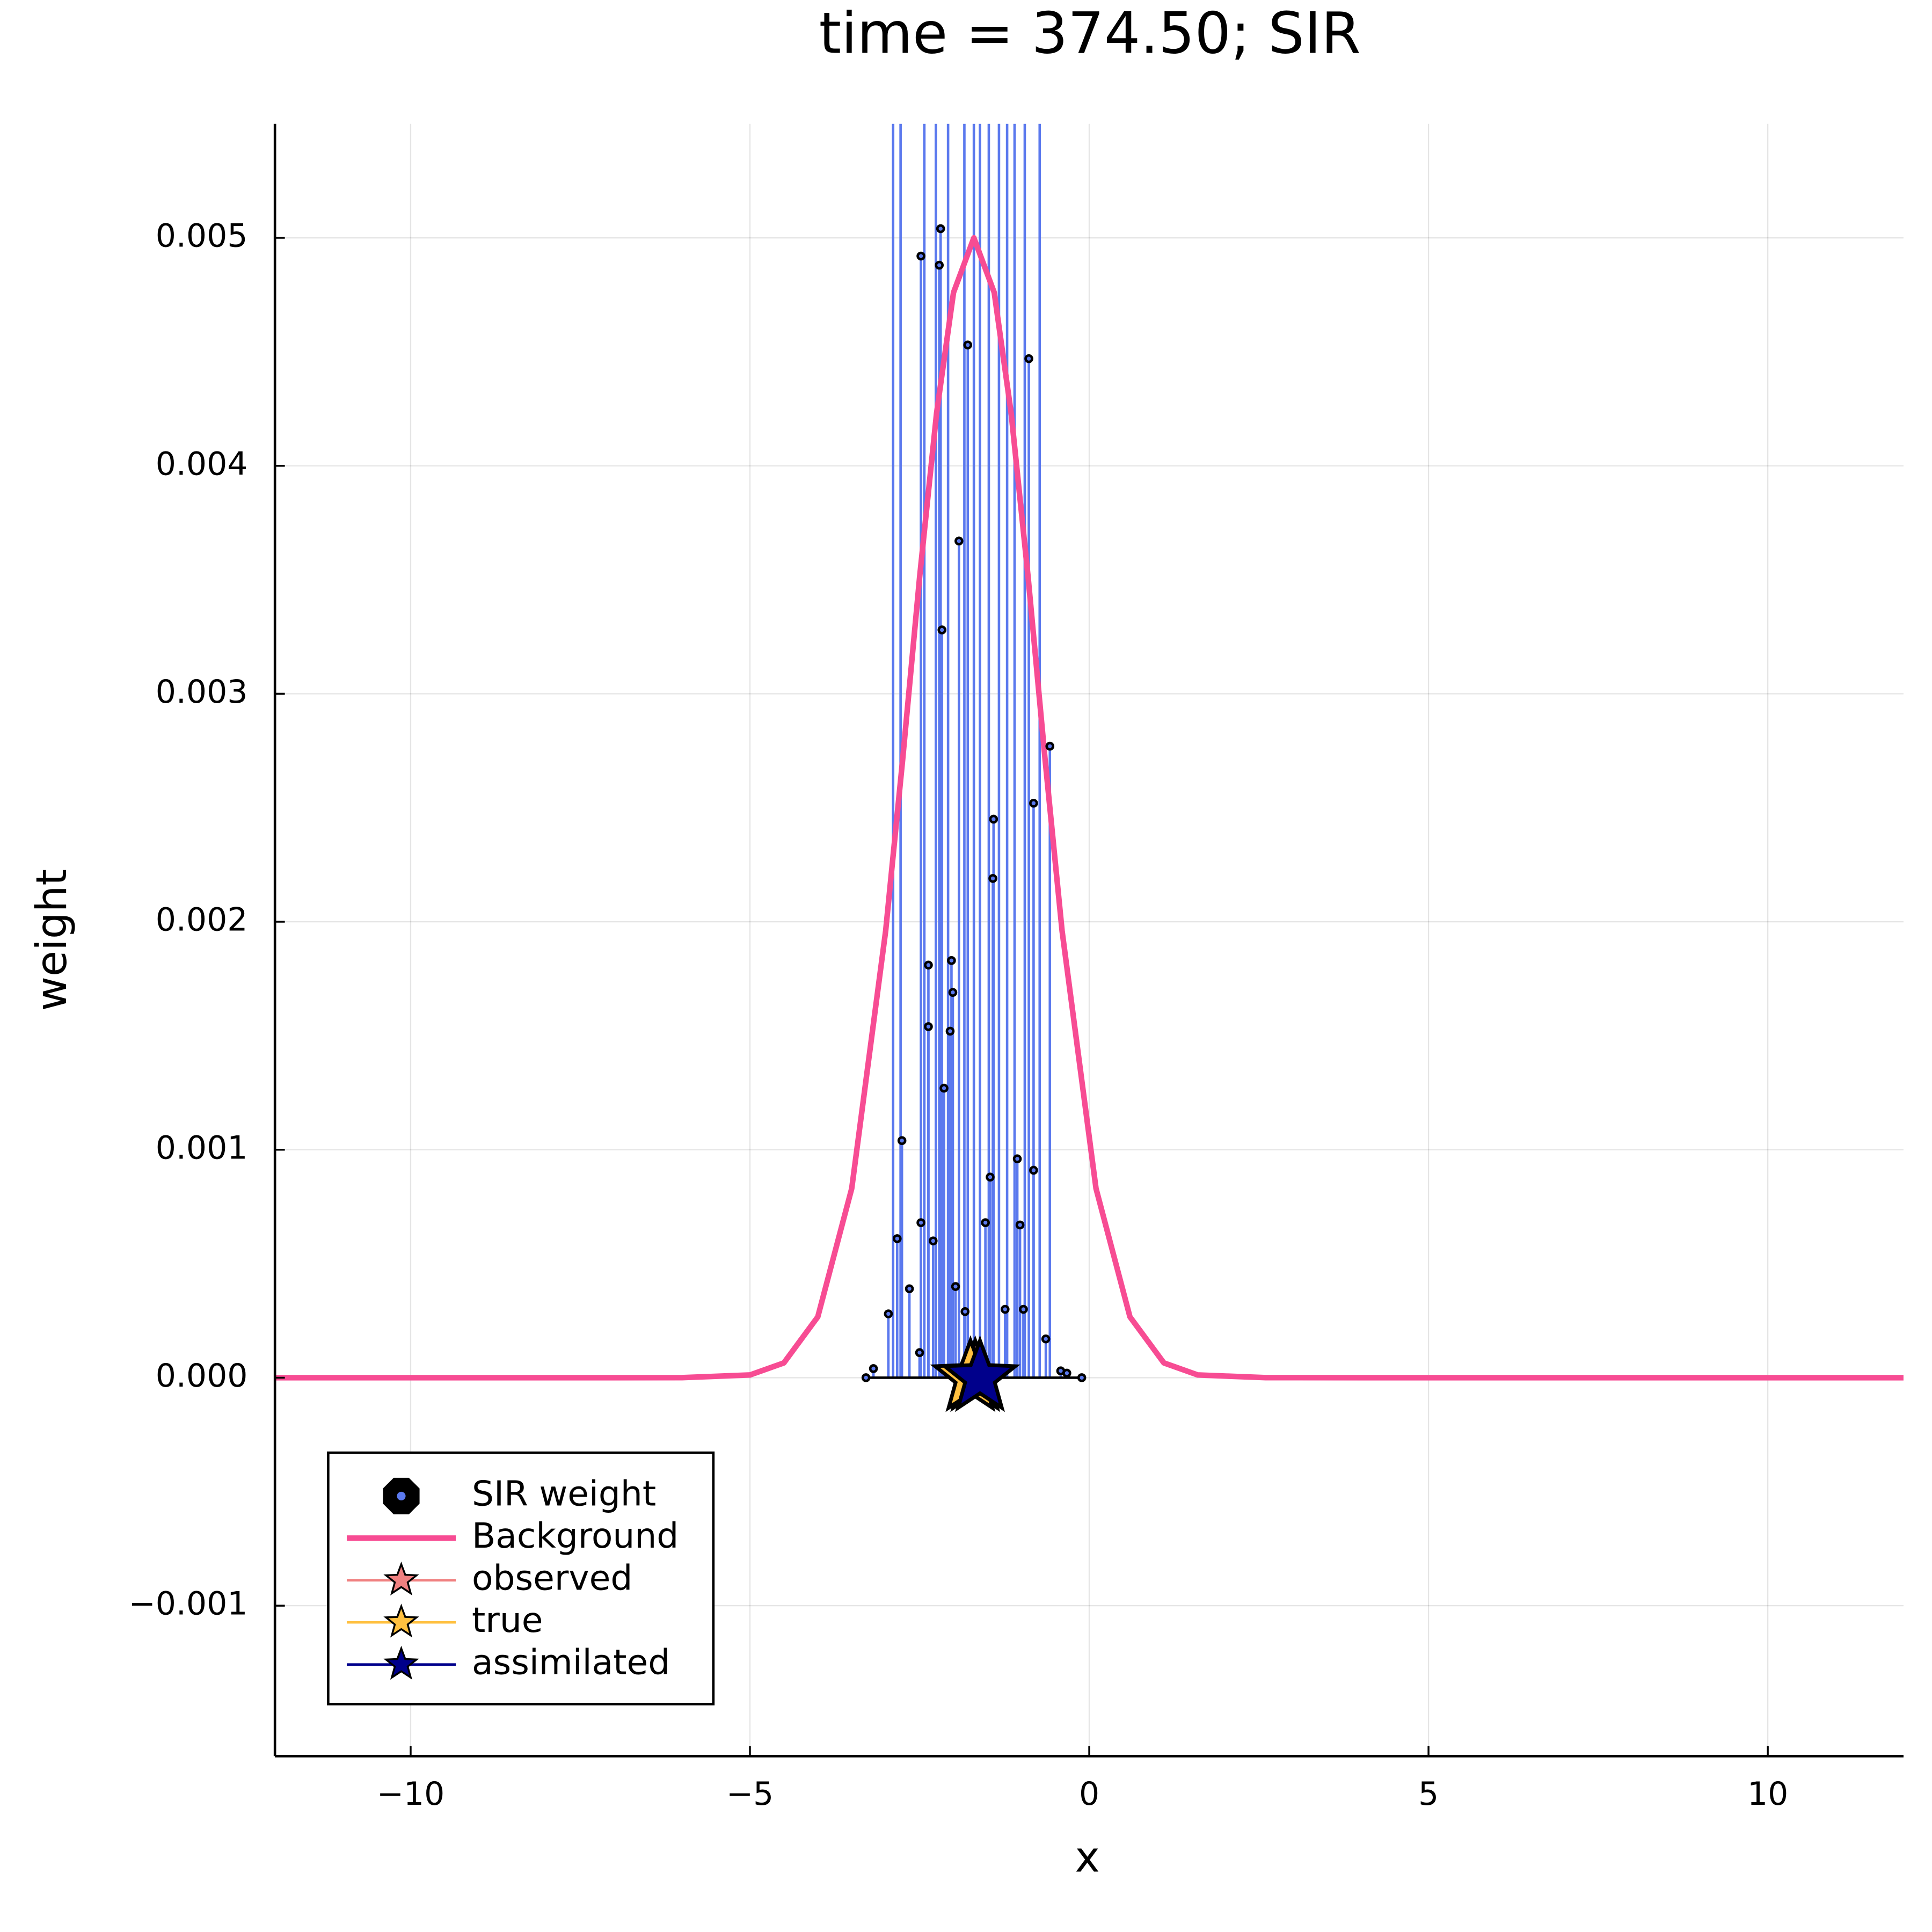 This screenshot has width=1932, height=1932. Describe the element at coordinates (202, 920) in the screenshot. I see `y-tick-label: 0.002` at that location.